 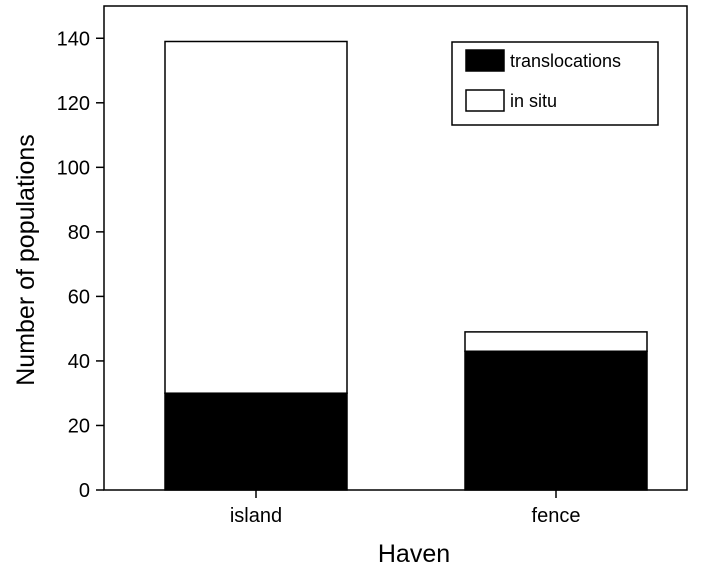 What do you see at coordinates (256, 441) in the screenshot?
I see `bar-island-translocations` at bounding box center [256, 441].